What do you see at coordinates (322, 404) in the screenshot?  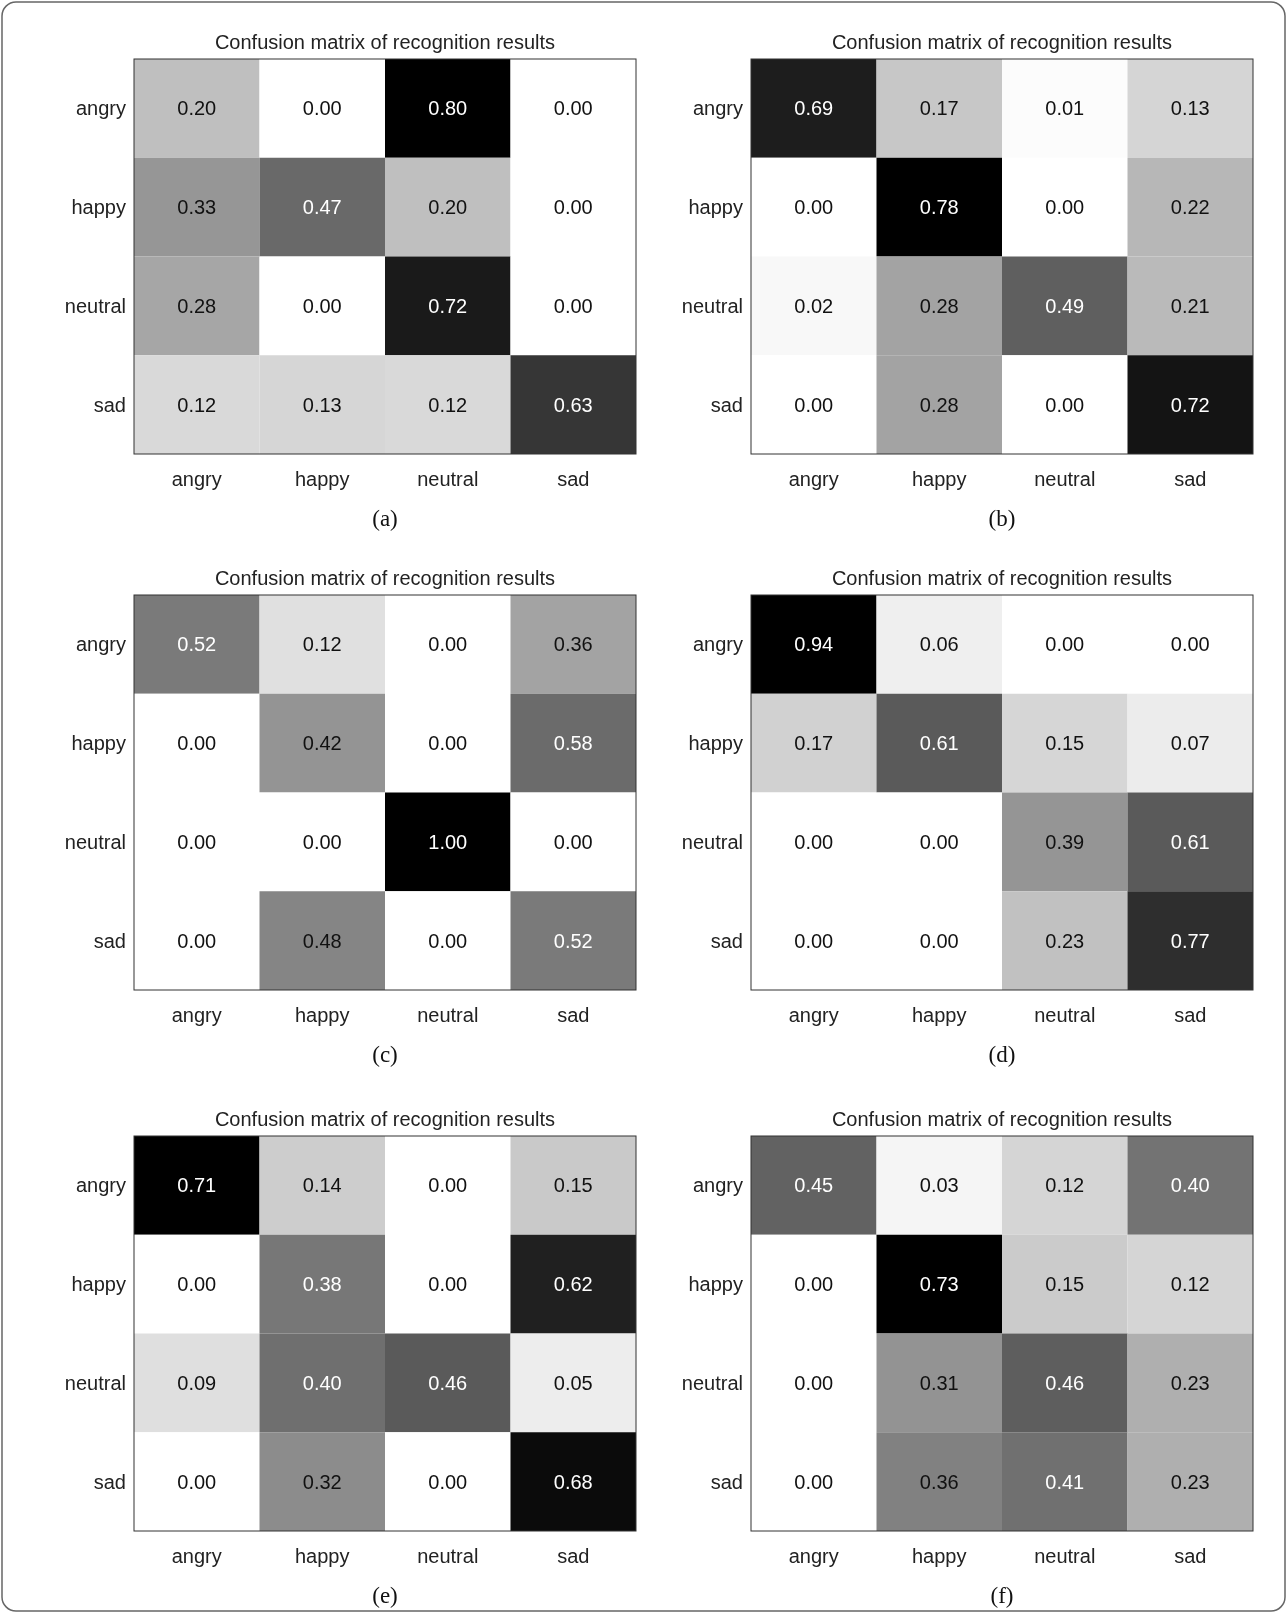 I see `data-label: 0.13` at bounding box center [322, 404].